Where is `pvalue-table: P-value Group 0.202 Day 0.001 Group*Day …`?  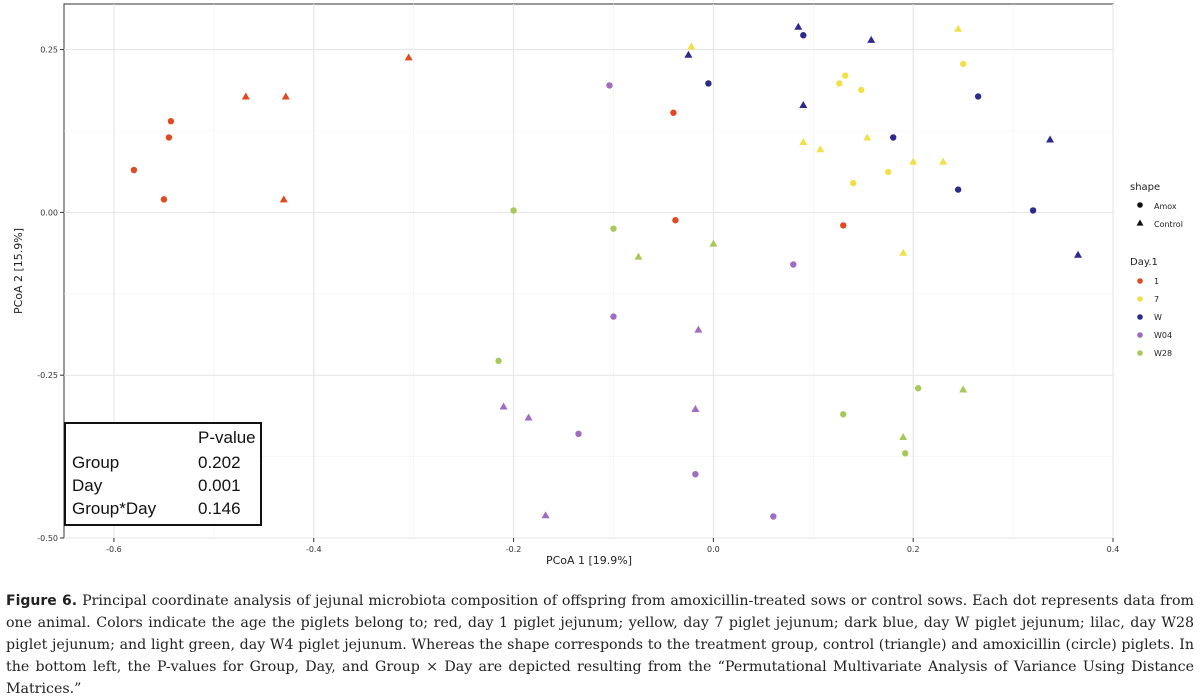 pvalue-table: P-value Group 0.202 Day 0.001 Group*Day … is located at coordinates (163, 474).